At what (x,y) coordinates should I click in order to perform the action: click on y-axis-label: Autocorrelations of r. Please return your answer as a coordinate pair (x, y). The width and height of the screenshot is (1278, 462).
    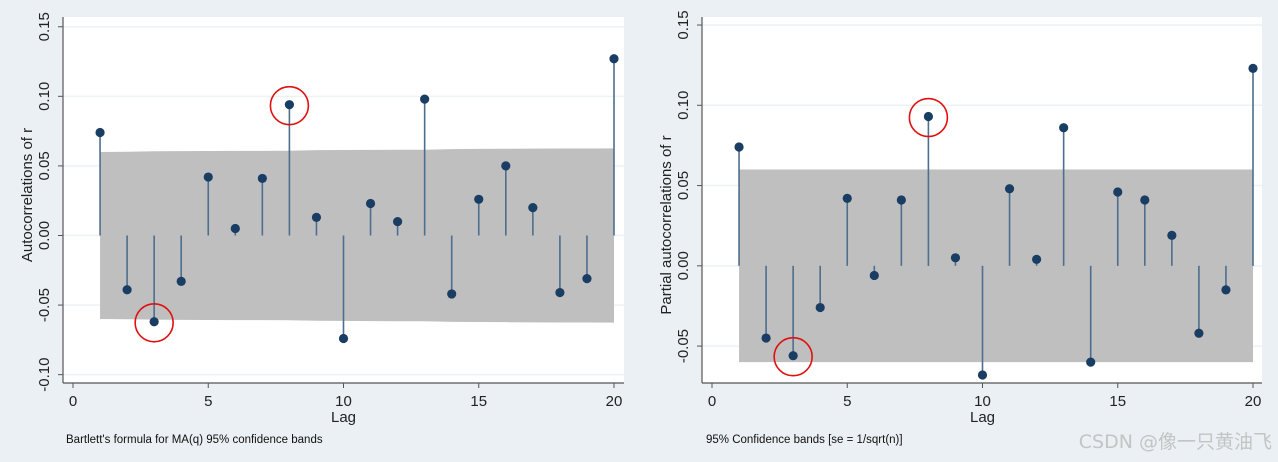
    Looking at the image, I should click on (27, 195).